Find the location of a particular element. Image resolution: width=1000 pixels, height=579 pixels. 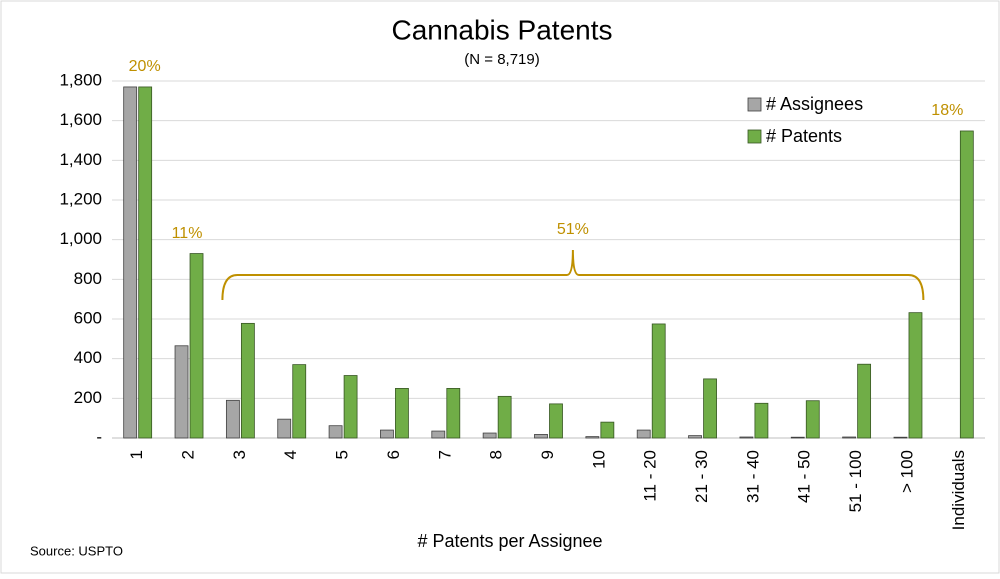

brace is located at coordinates (573, 275).